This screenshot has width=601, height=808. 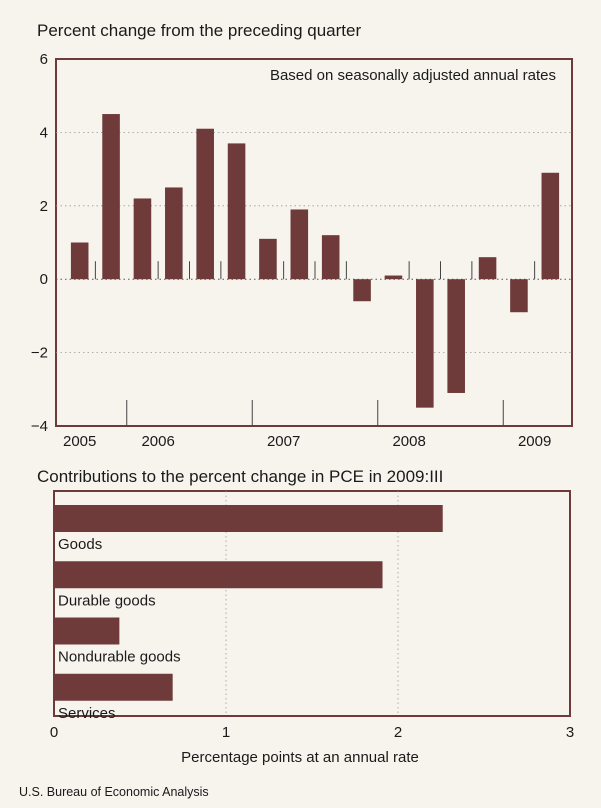 What do you see at coordinates (80, 544) in the screenshot?
I see `chart2-category-label: Goods` at bounding box center [80, 544].